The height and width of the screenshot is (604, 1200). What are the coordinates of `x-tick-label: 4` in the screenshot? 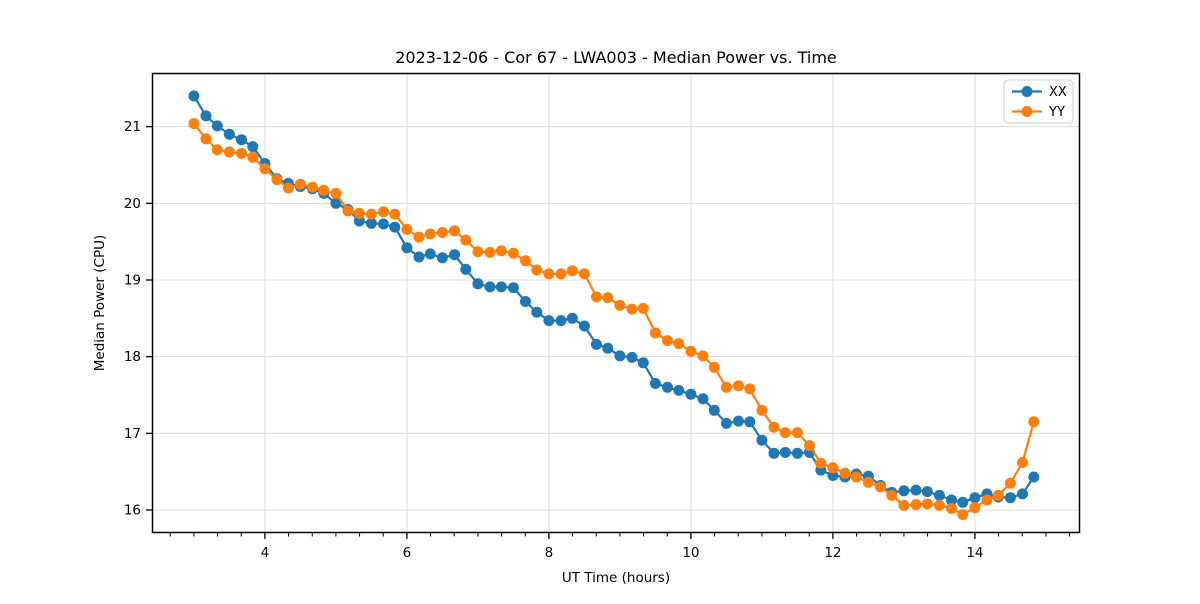 It's located at (265, 553).